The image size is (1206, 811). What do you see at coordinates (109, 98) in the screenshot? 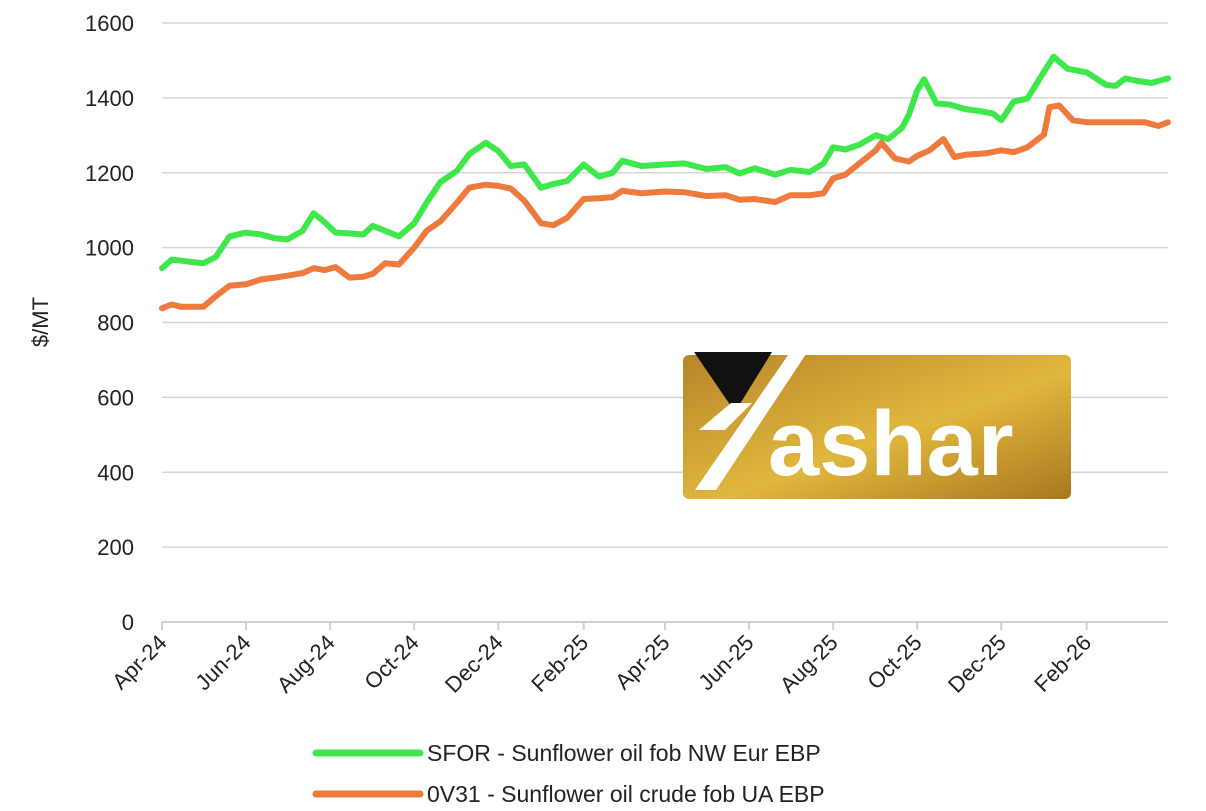
I see `y-tick-label: 1400` at bounding box center [109, 98].